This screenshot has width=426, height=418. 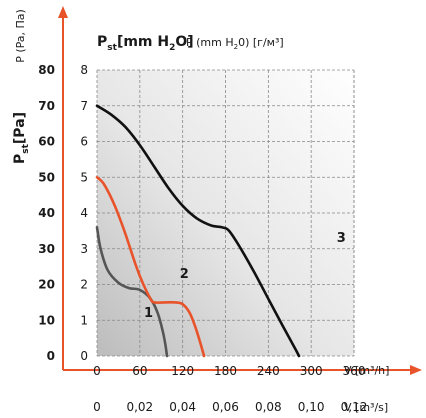 What do you see at coordinates (268, 407) in the screenshot?
I see `x-tick-label-m3s: 0,08` at bounding box center [268, 407].